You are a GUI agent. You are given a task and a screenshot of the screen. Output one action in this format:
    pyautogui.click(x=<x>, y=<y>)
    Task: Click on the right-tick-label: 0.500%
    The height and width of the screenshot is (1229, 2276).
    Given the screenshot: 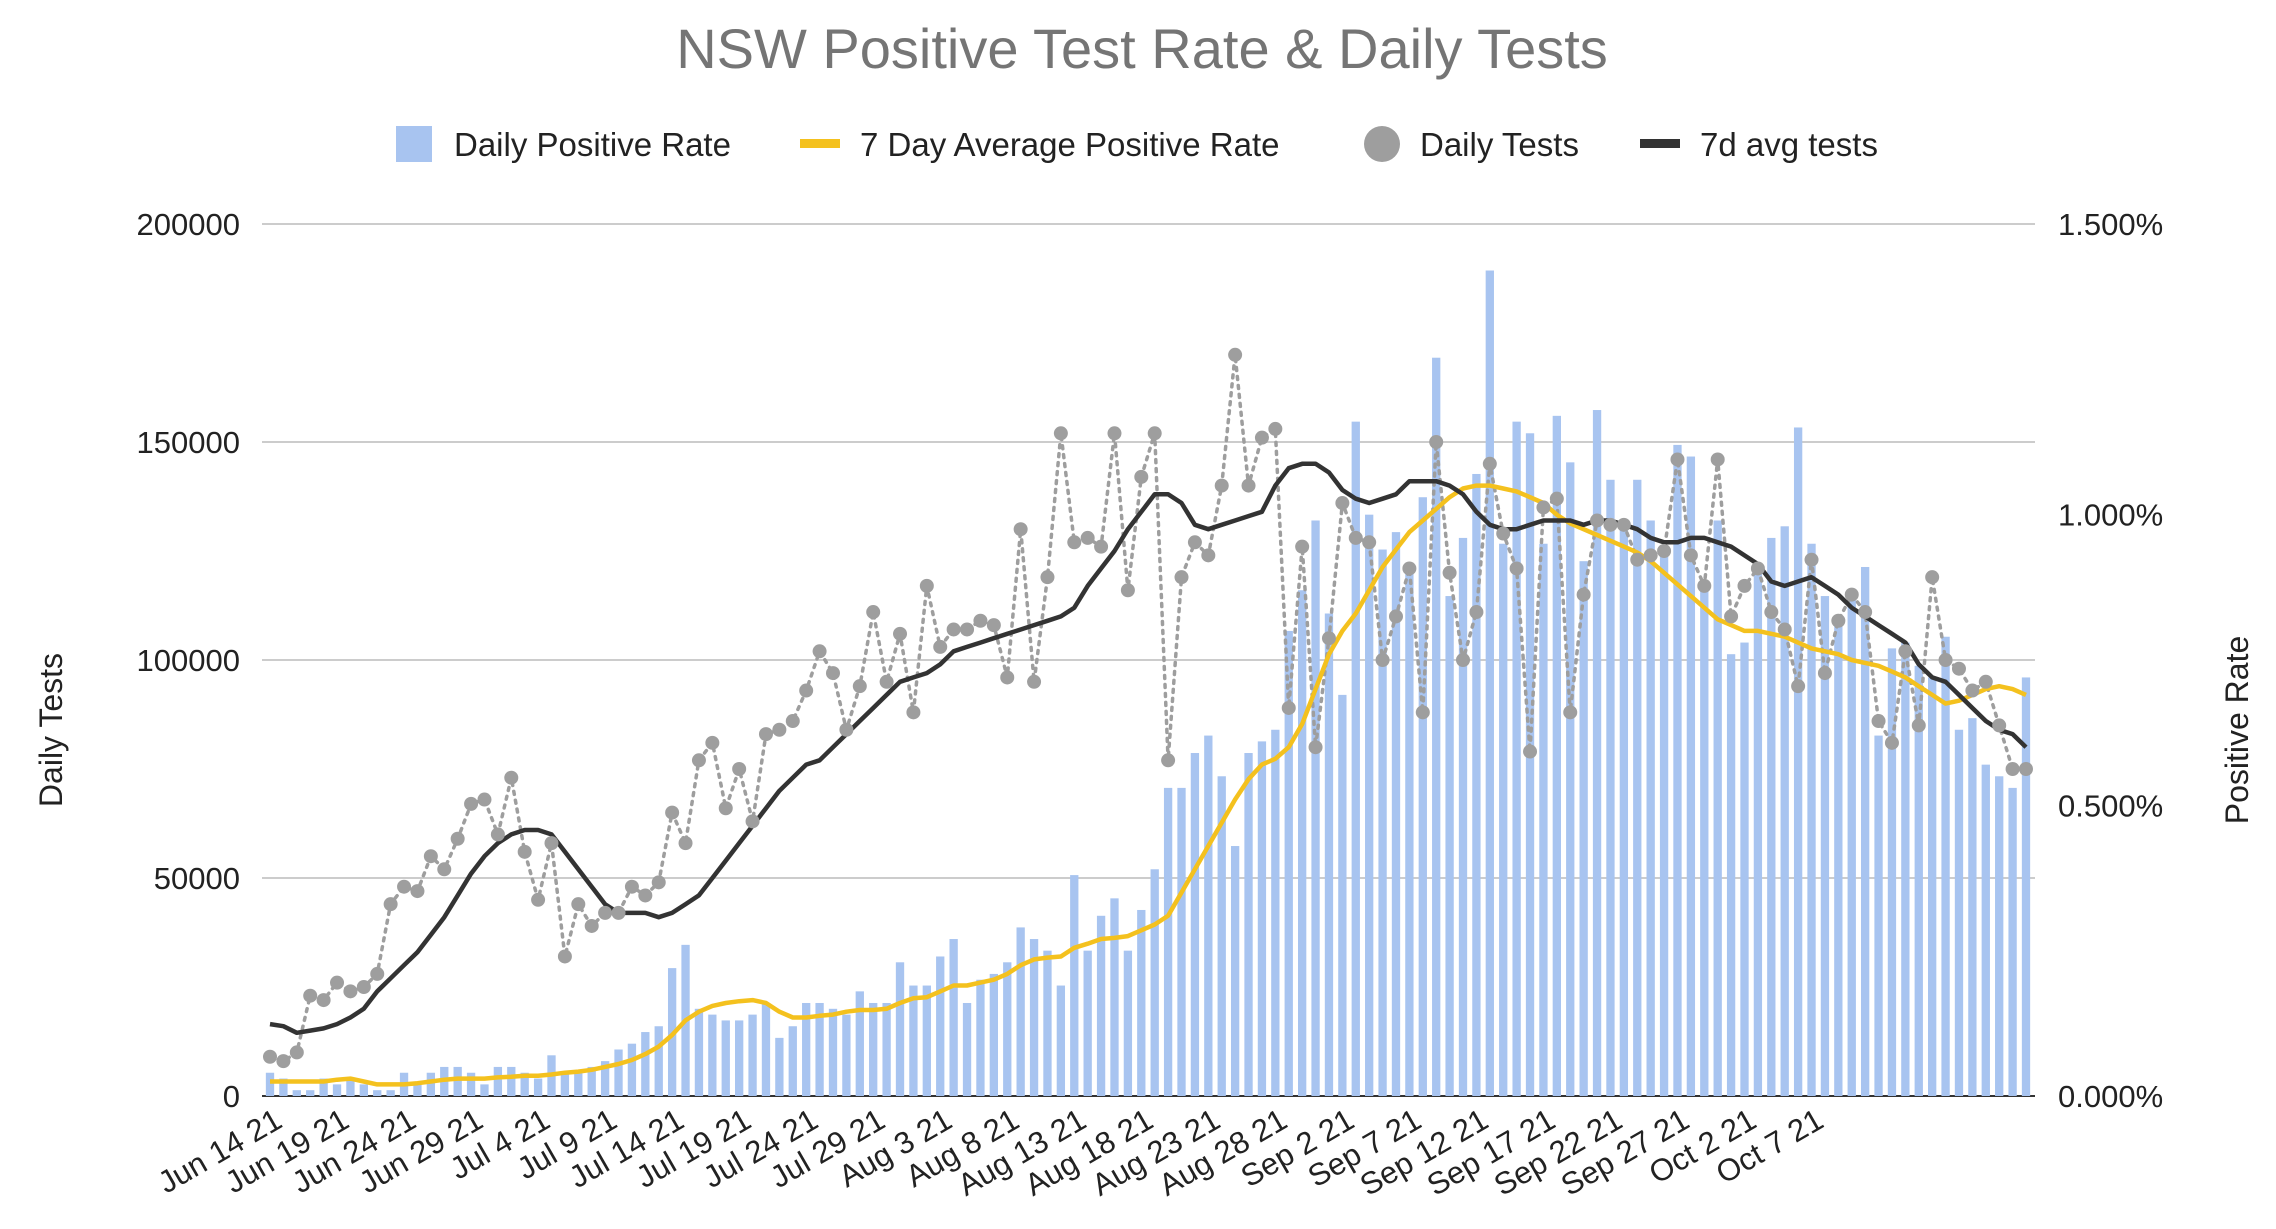 What is the action you would take?
    pyautogui.click(x=2110, y=805)
    